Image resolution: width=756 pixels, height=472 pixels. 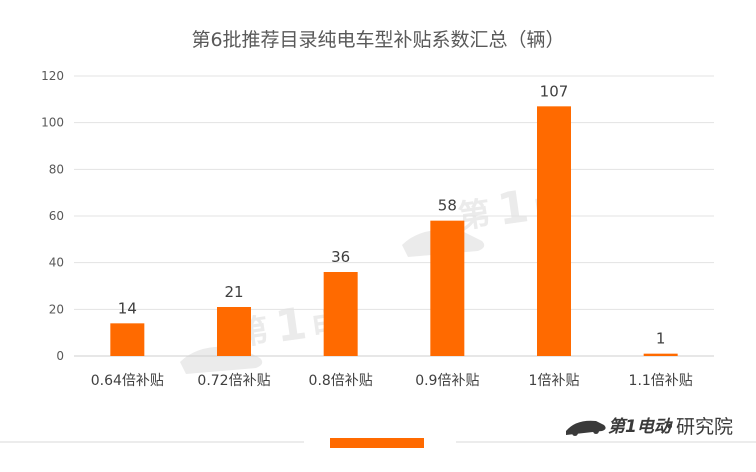 What do you see at coordinates (127, 308) in the screenshot?
I see `data-label: 14` at bounding box center [127, 308].